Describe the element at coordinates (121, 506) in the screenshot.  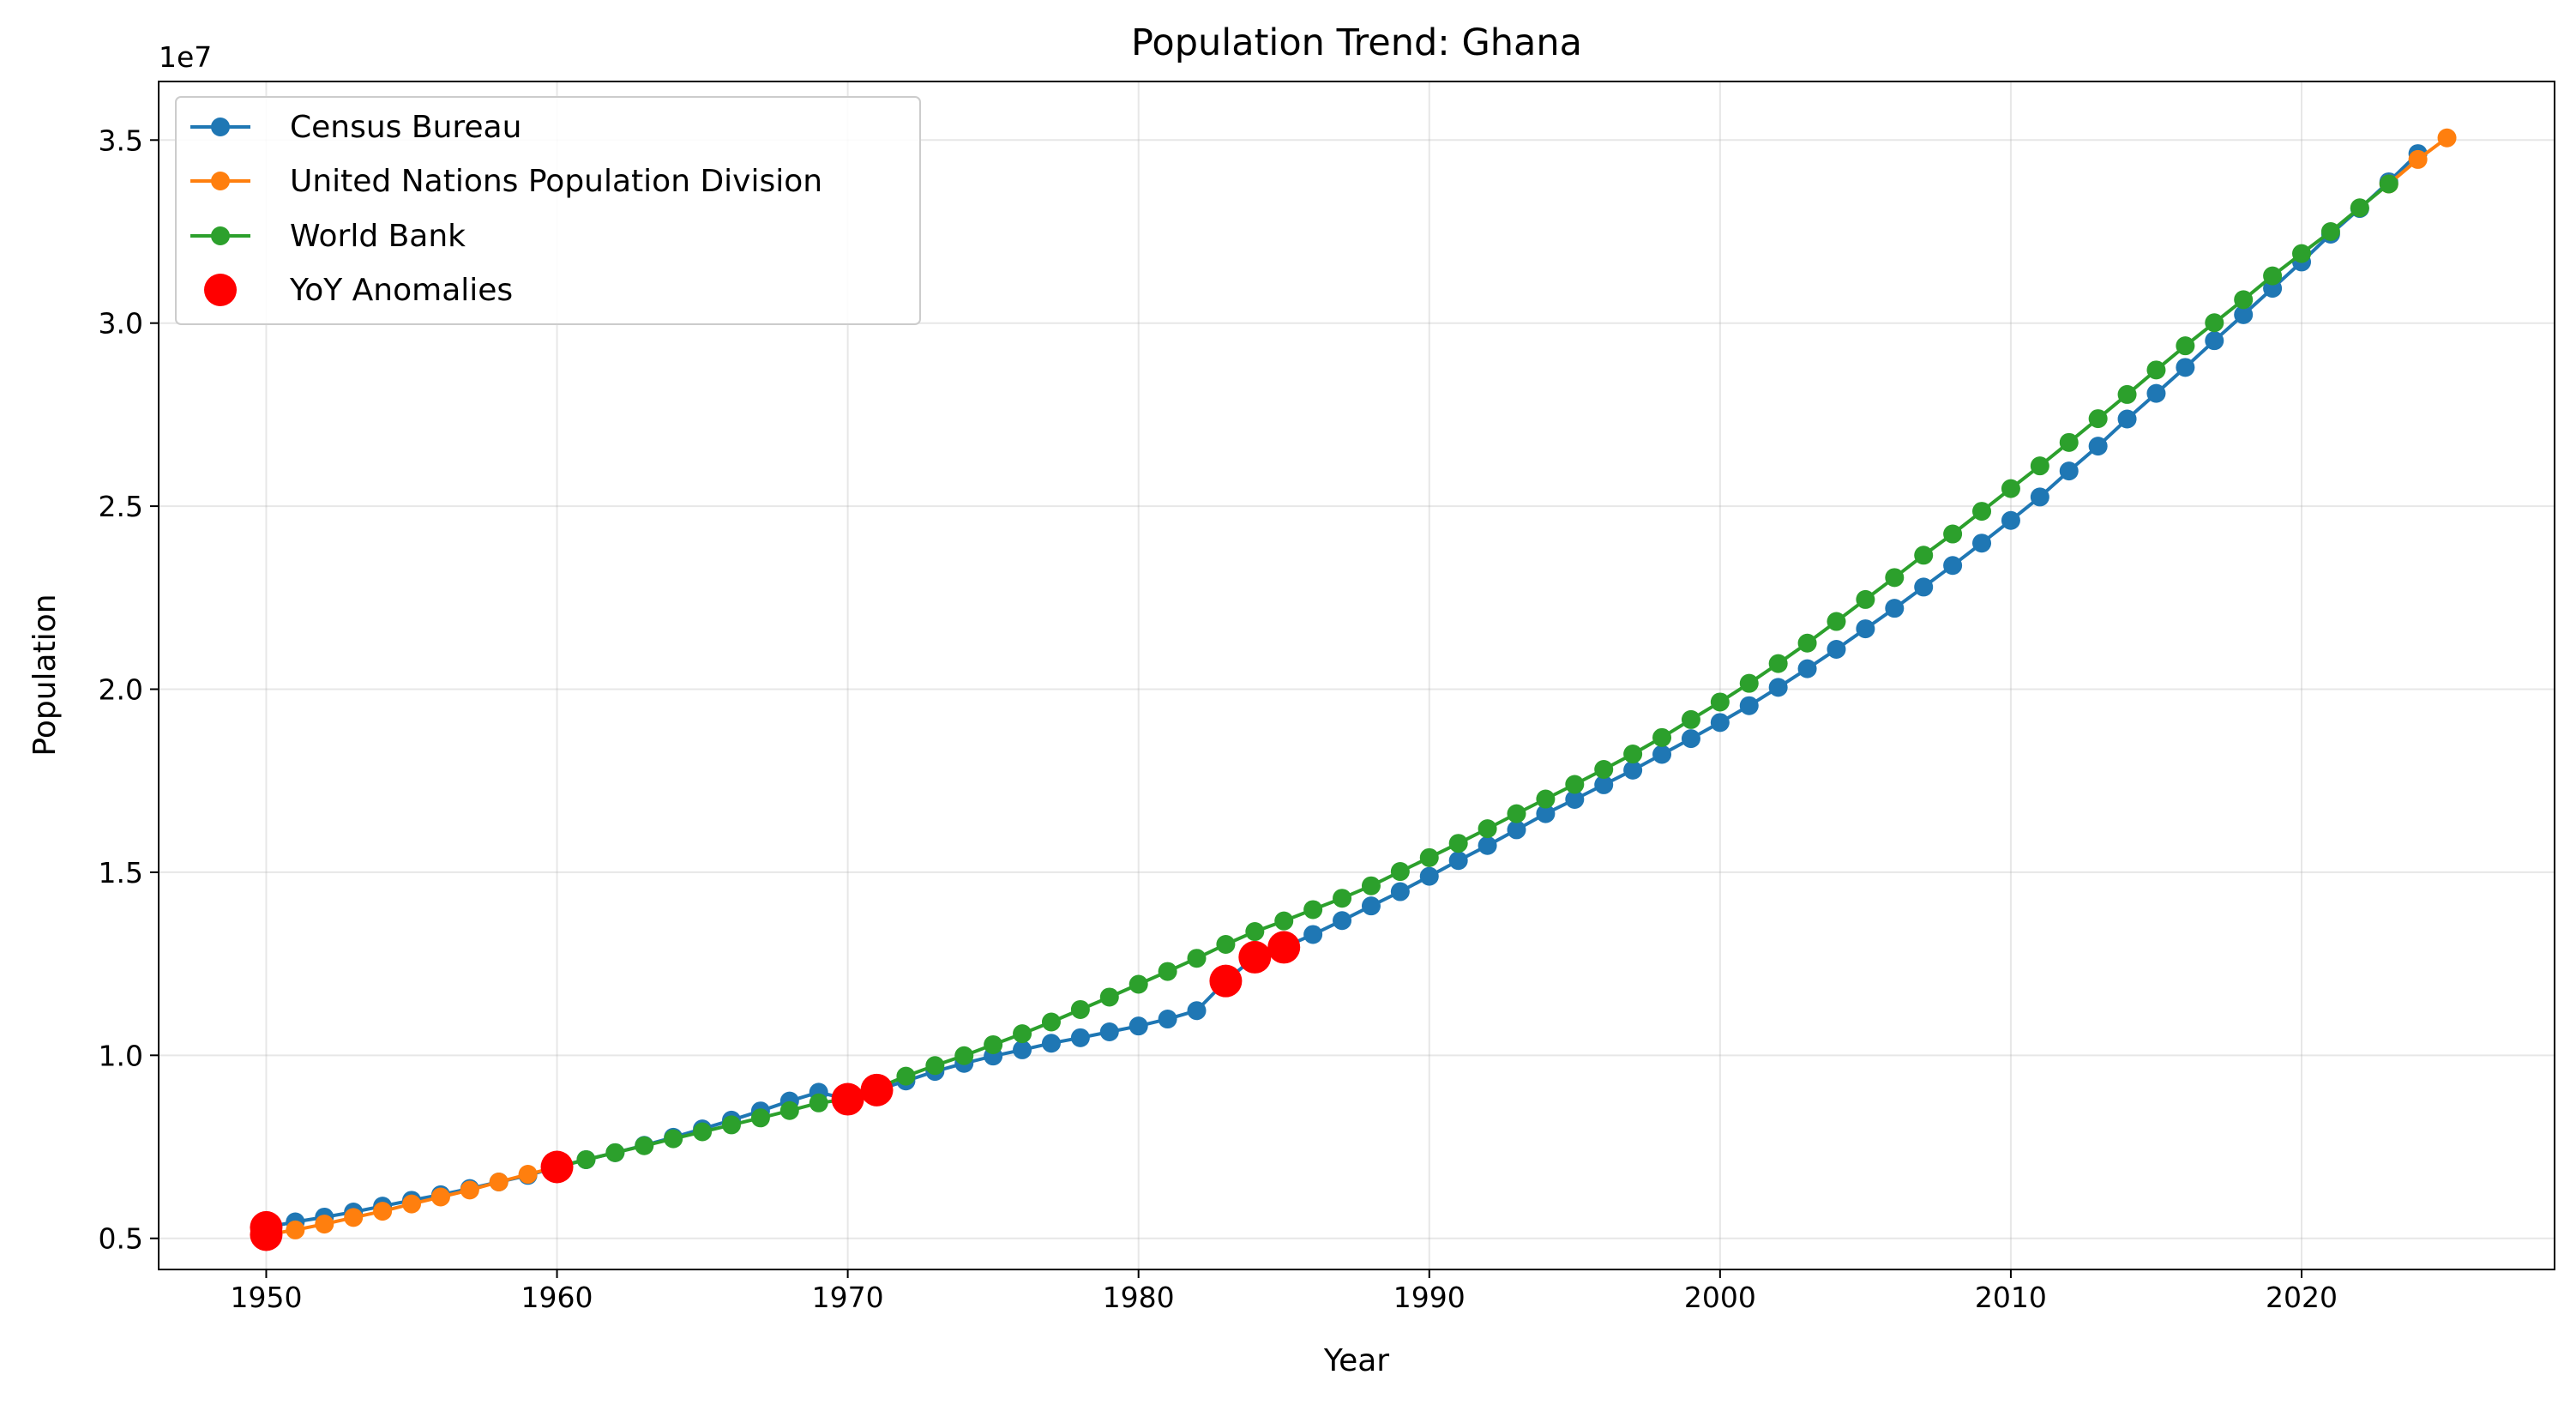
I see `y-tick-label: 2.5` at that location.